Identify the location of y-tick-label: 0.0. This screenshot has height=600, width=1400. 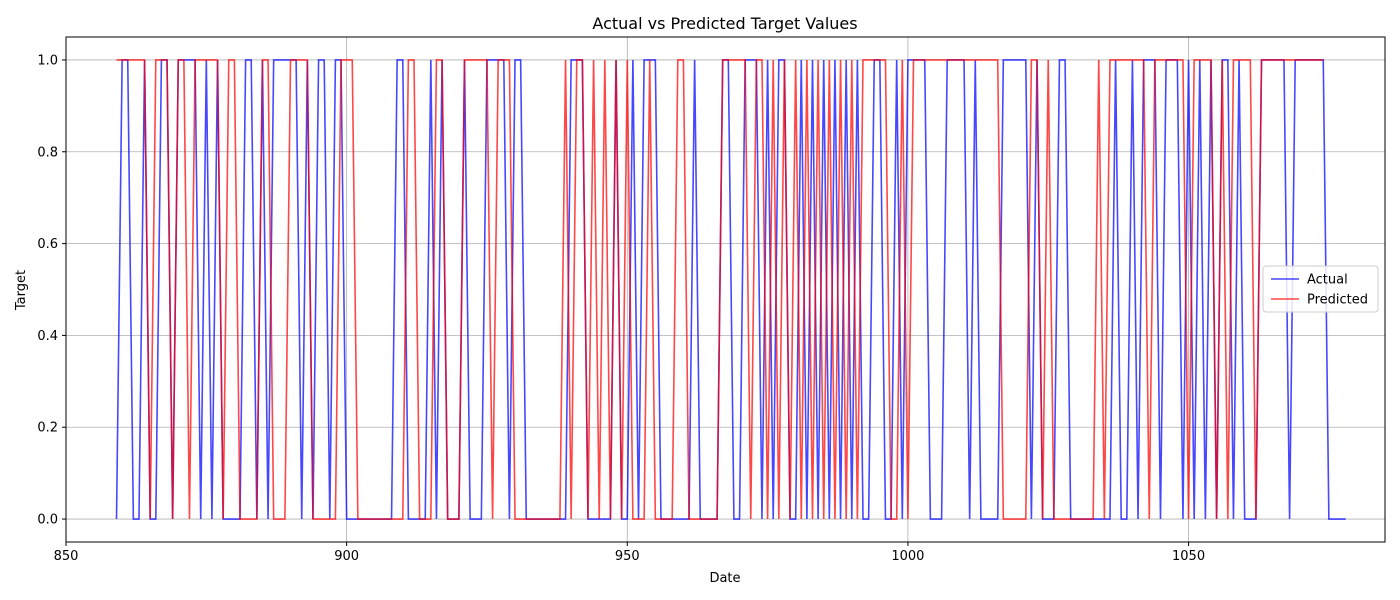
(47, 520).